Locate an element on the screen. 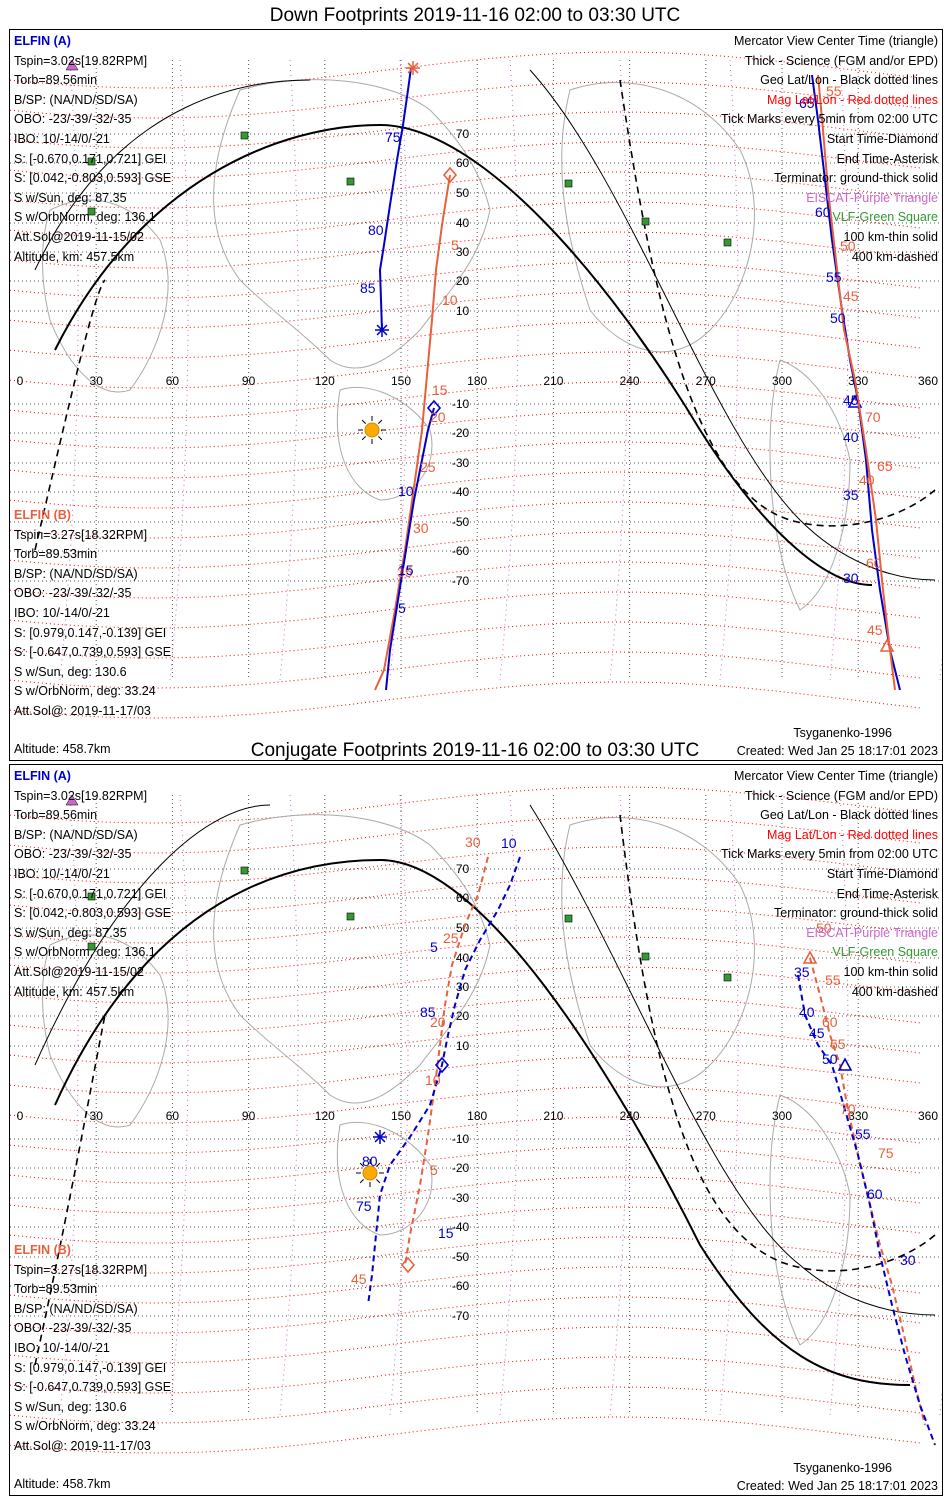 Image resolution: width=950 pixels, height=1500 pixels. time-tick-label: 20 is located at coordinates (438, 1022).